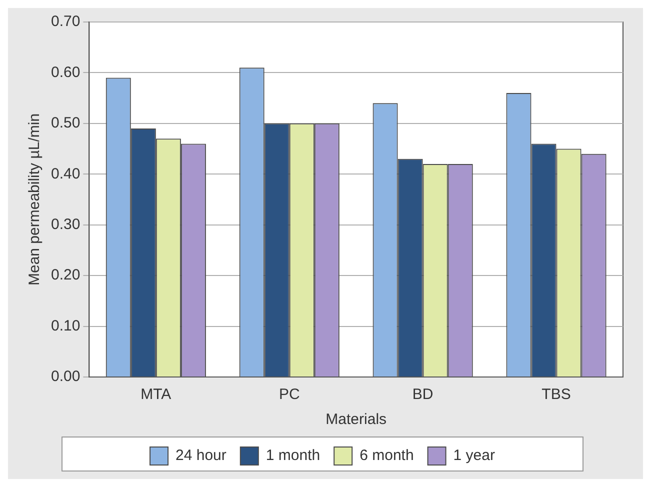 The image size is (651, 487). What do you see at coordinates (156, 395) in the screenshot?
I see `x-tick-label: MTA` at bounding box center [156, 395].